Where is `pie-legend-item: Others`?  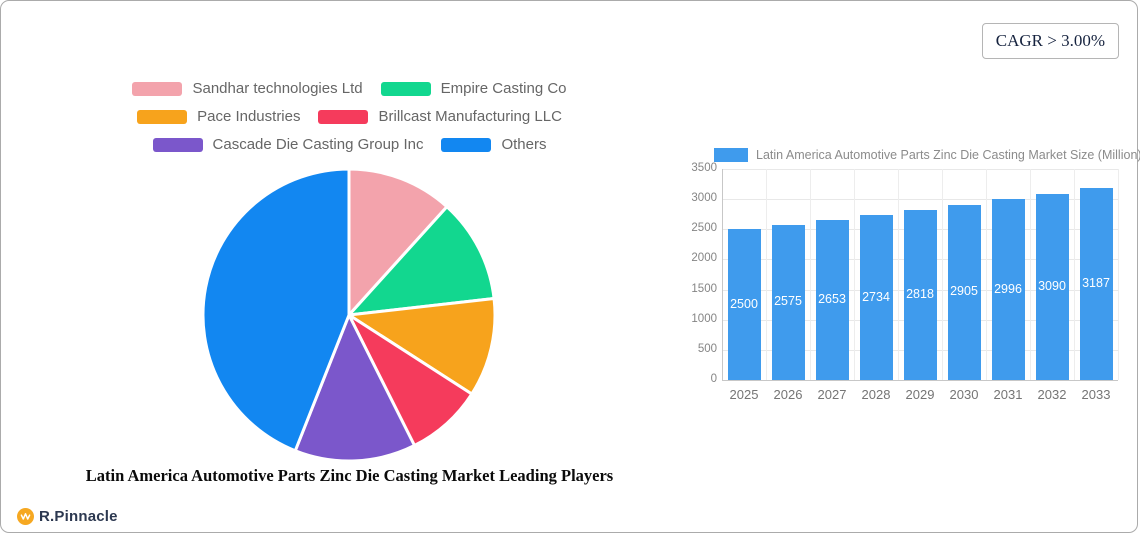
pie-legend-item: Others is located at coordinates (493, 144).